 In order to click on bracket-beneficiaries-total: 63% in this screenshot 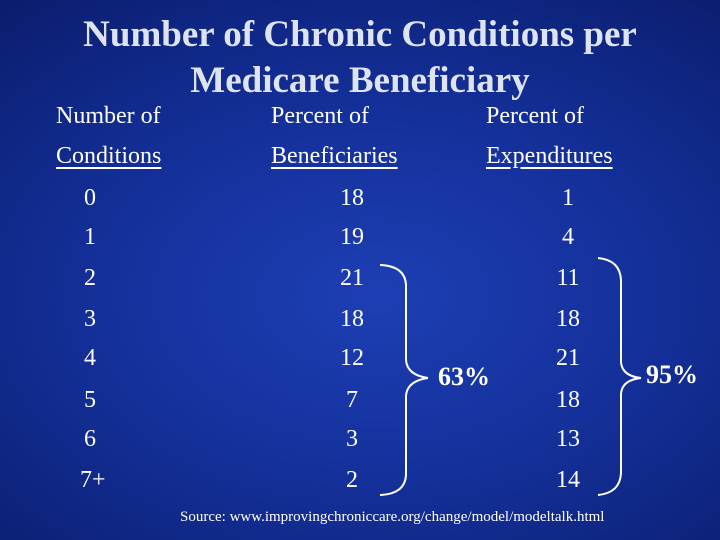, I will do `click(464, 376)`.